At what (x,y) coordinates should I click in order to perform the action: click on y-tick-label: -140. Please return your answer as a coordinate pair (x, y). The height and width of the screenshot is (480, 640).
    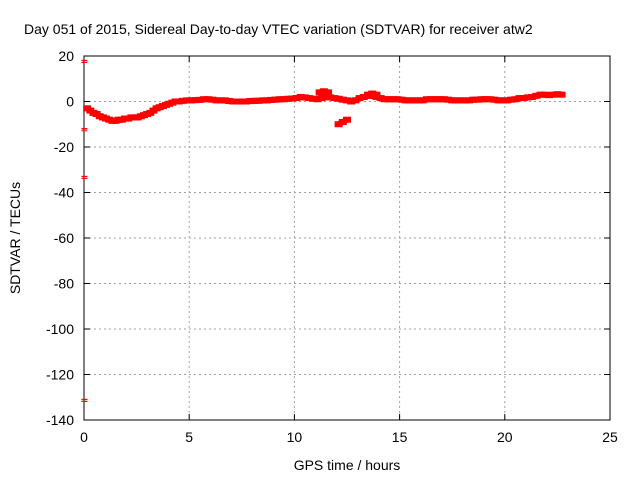
    Looking at the image, I should click on (60, 420).